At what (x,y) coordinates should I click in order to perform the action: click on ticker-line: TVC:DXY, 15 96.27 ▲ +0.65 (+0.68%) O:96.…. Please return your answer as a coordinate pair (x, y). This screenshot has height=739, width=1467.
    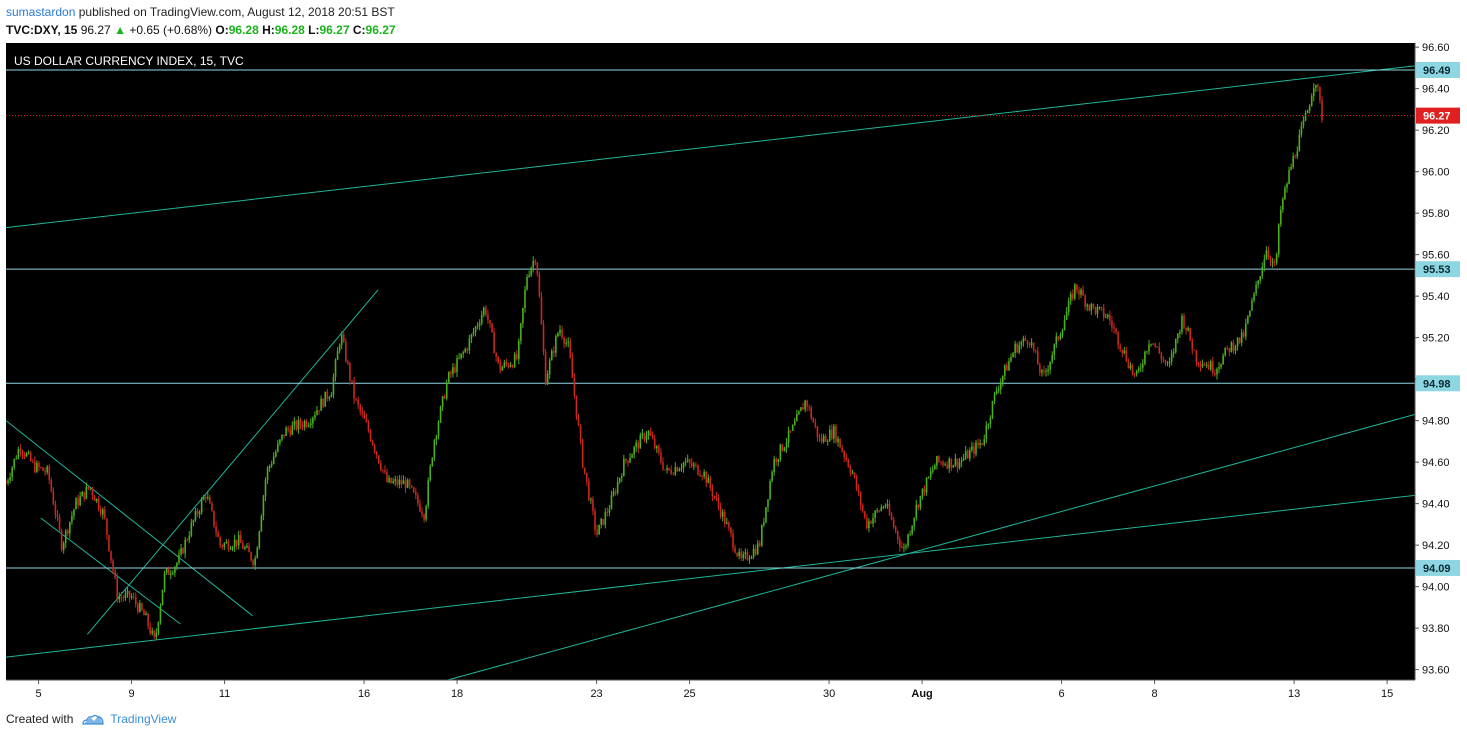
    Looking at the image, I should click on (731, 30).